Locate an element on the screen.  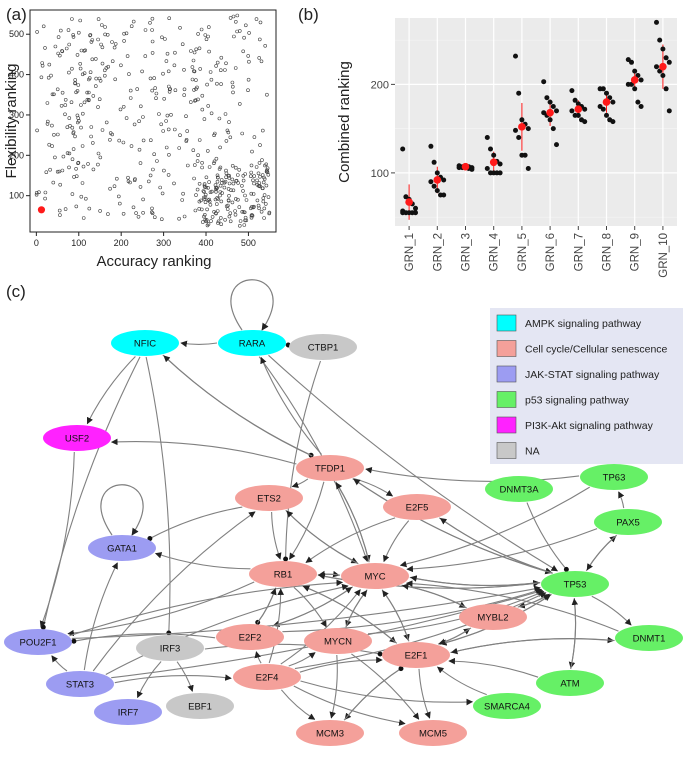
network-node-dnmt3a: DNMT3A is located at coordinates (519, 489).